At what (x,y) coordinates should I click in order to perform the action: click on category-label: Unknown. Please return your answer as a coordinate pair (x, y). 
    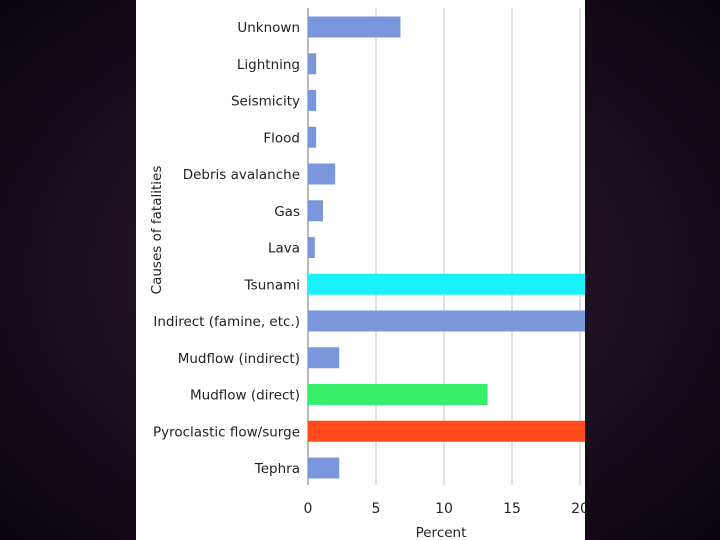
    Looking at the image, I should click on (268, 28).